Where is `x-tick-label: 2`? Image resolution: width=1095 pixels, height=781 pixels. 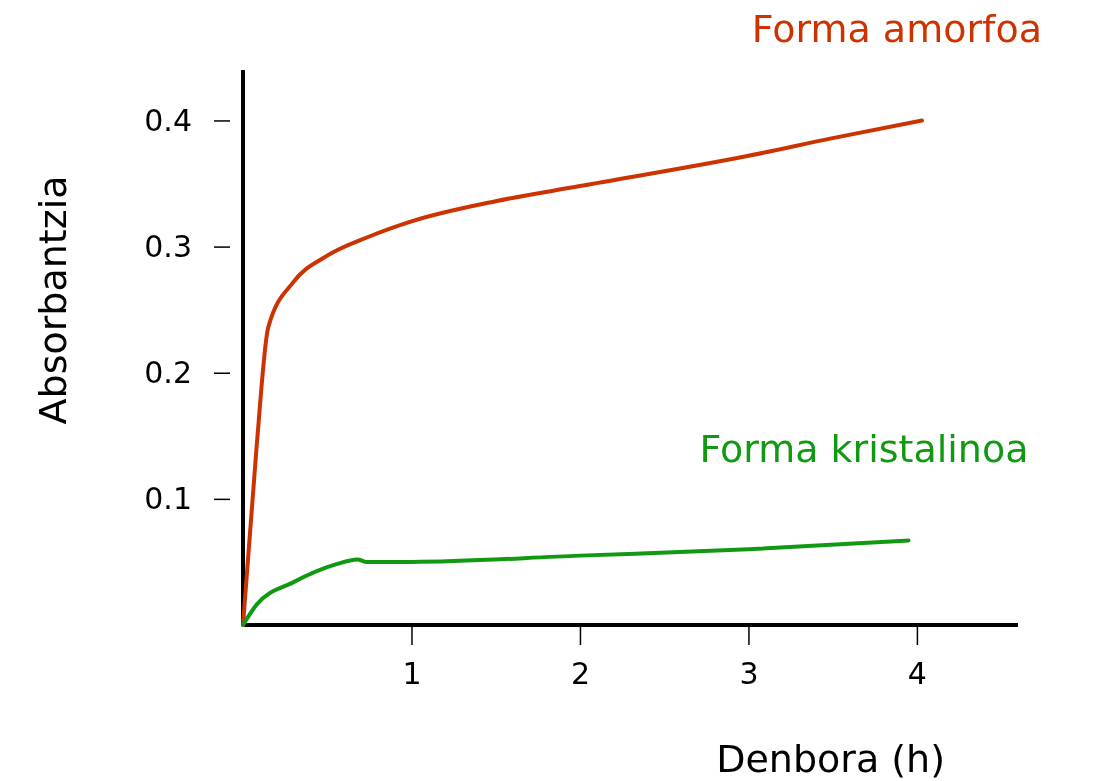
x-tick-label: 2 is located at coordinates (580, 674).